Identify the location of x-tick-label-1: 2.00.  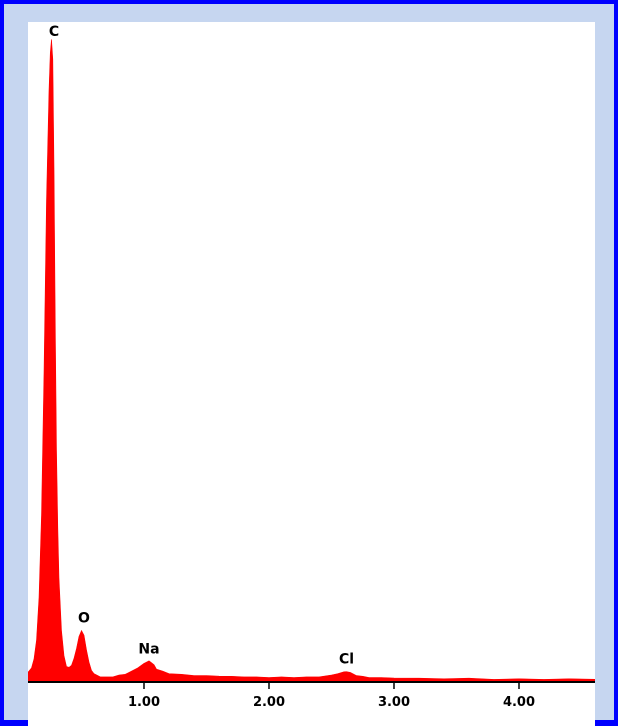
(269, 702).